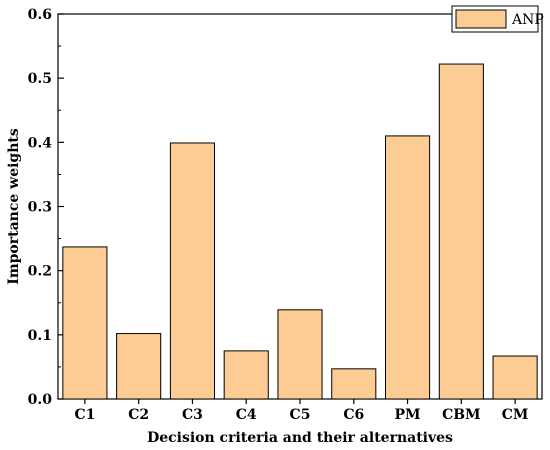  I want to click on x-tick-label: C2, so click(138, 415).